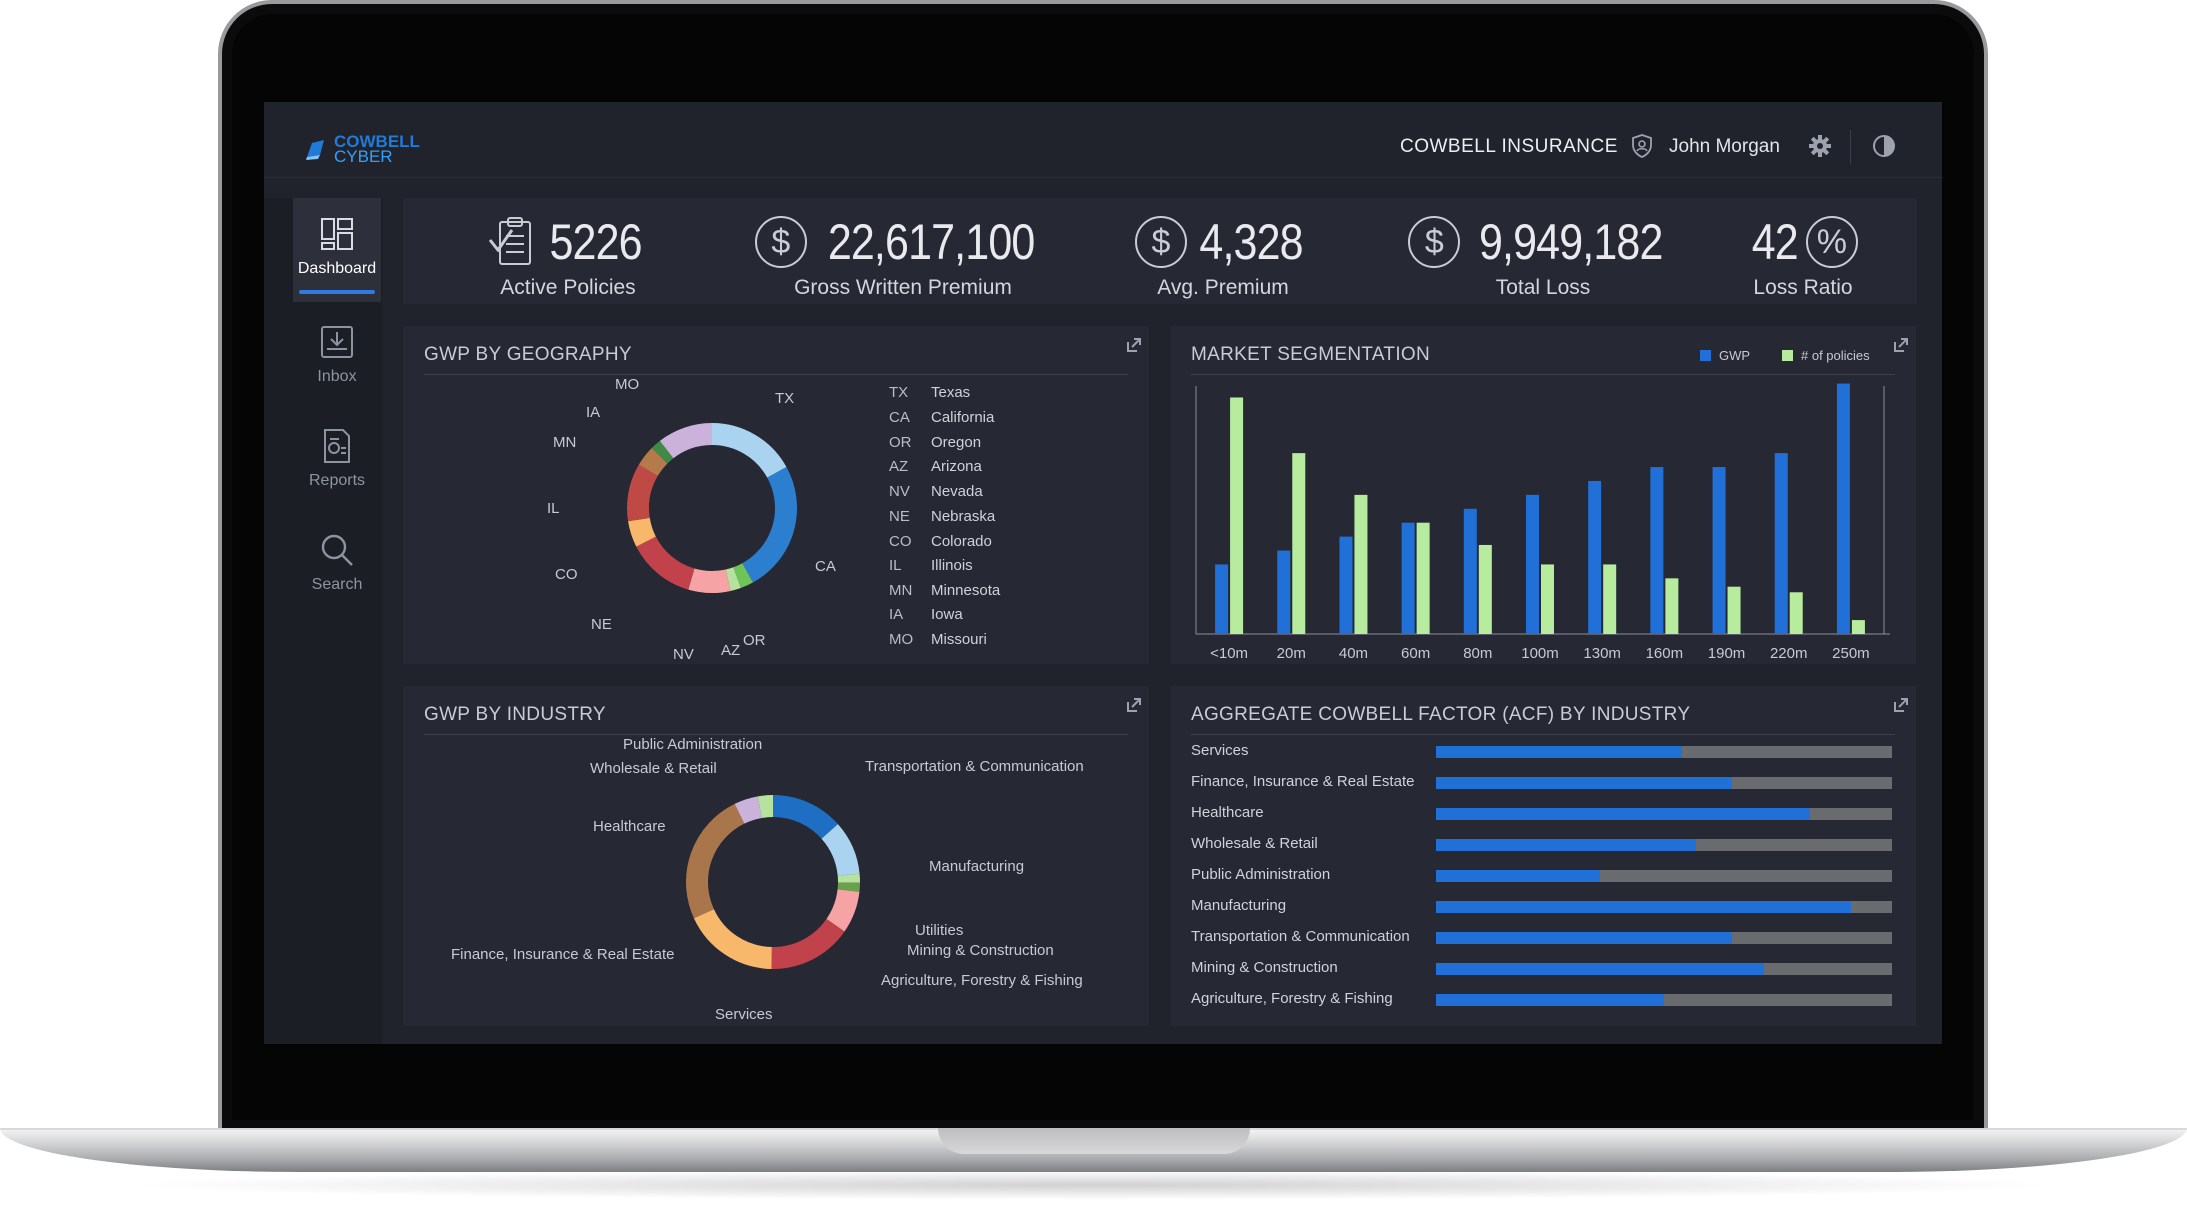 The height and width of the screenshot is (1228, 2187). What do you see at coordinates (1223, 255) in the screenshot?
I see `kpi-avg-premium: $ 4,328 Avg. Premium` at bounding box center [1223, 255].